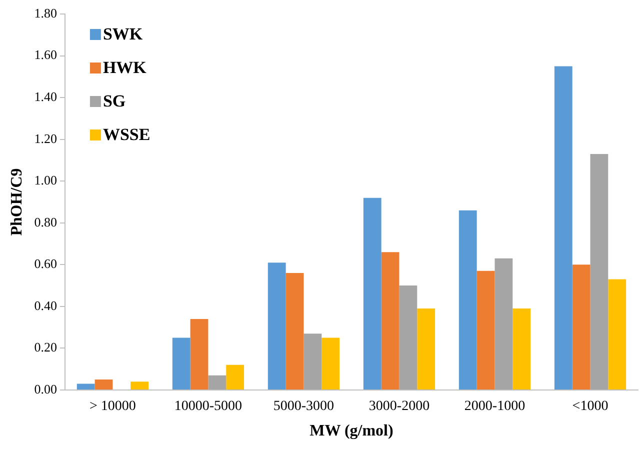 The height and width of the screenshot is (449, 640). What do you see at coordinates (45, 12) in the screenshot?
I see `y-tick-label: 1.80` at bounding box center [45, 12].